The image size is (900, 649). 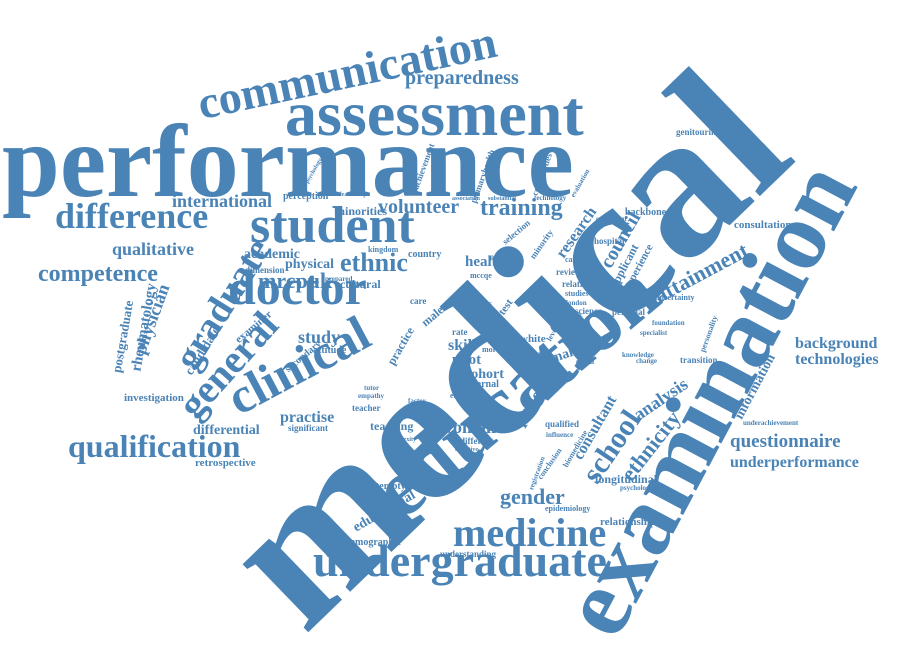 What do you see at coordinates (481, 275) in the screenshot?
I see `word-mccqe: mccqe` at bounding box center [481, 275].